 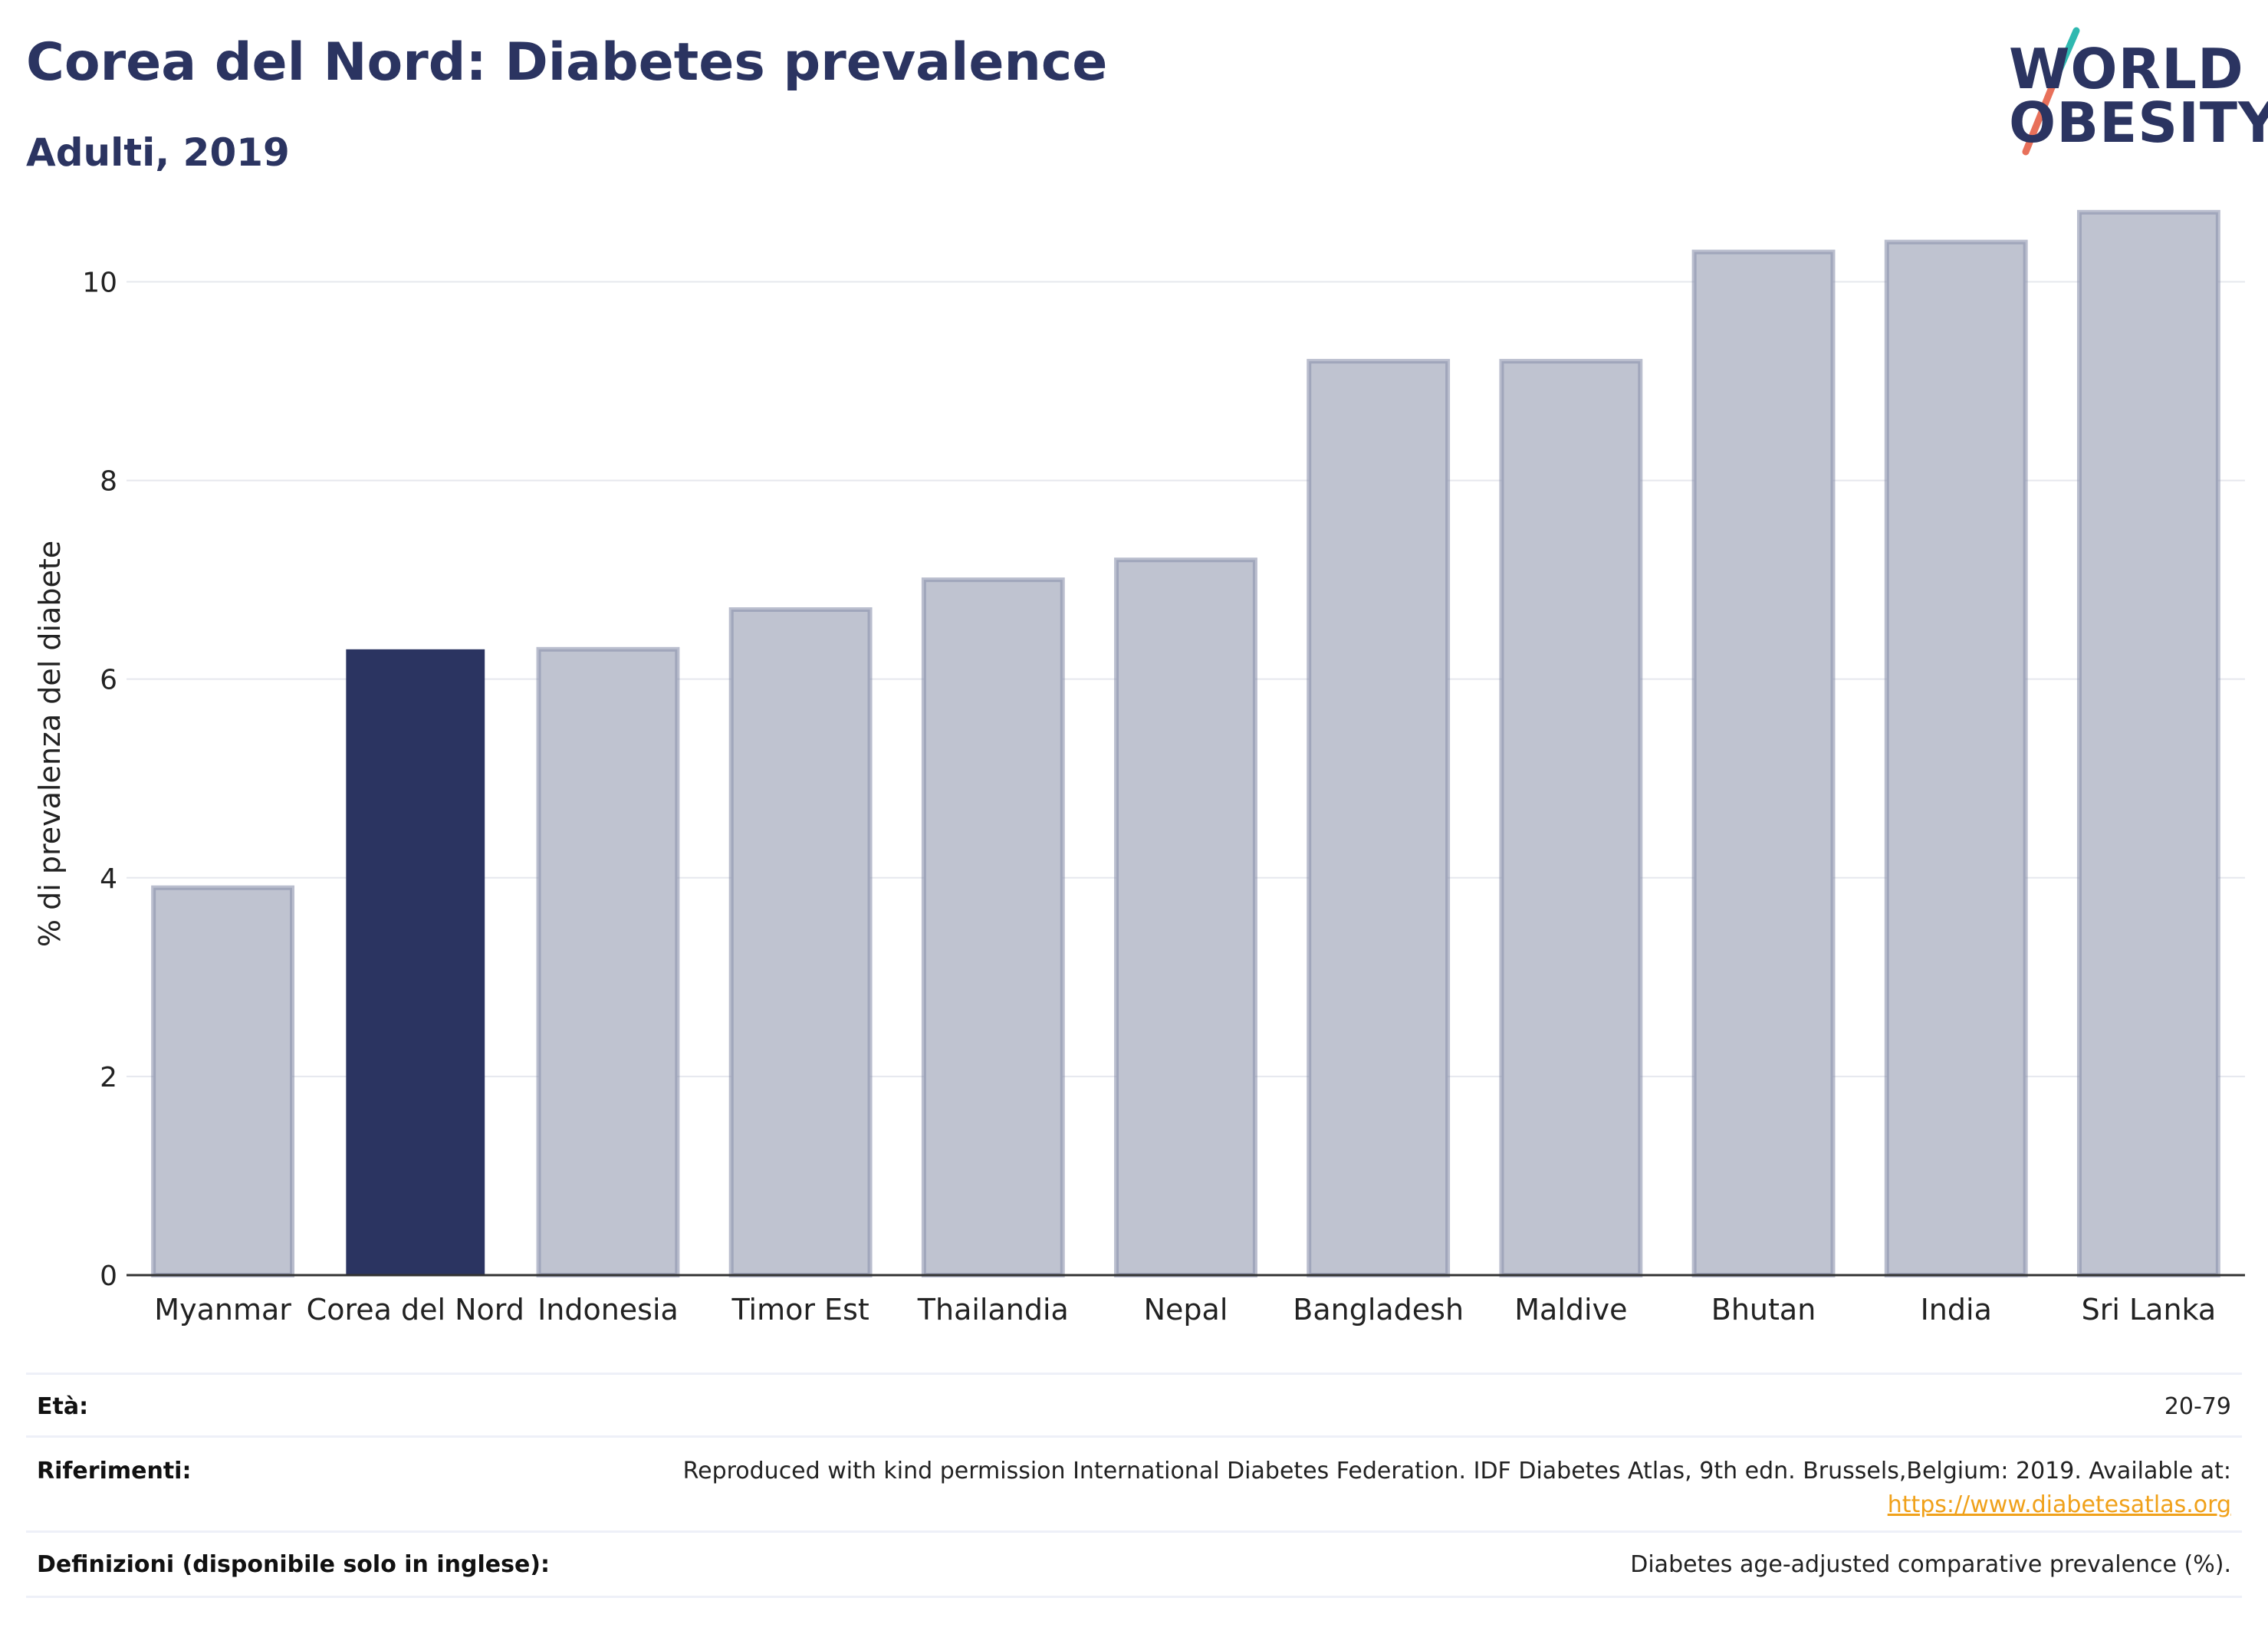 I want to click on x-tick-label: Bangladesh, so click(x=1378, y=1310).